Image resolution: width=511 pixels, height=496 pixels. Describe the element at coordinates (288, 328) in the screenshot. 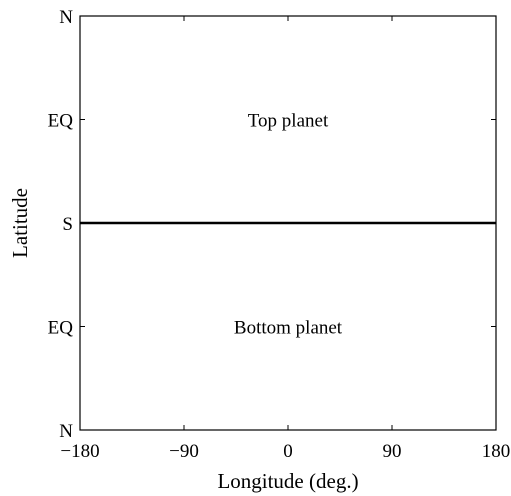

I see `annotation-label: Bottom planet` at that location.